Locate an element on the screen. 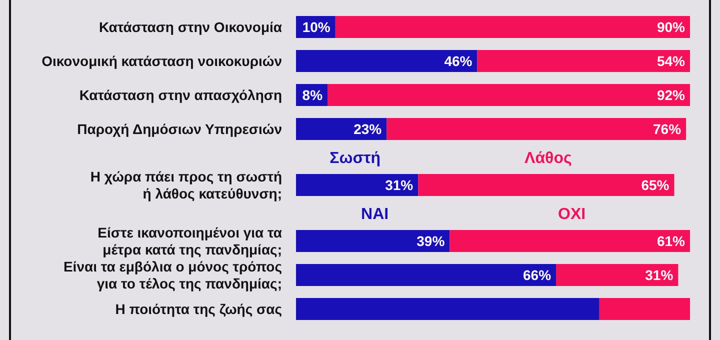  y-tick-label: Οικονομική κατάσταση νοικοκυριών is located at coordinates (162, 61).